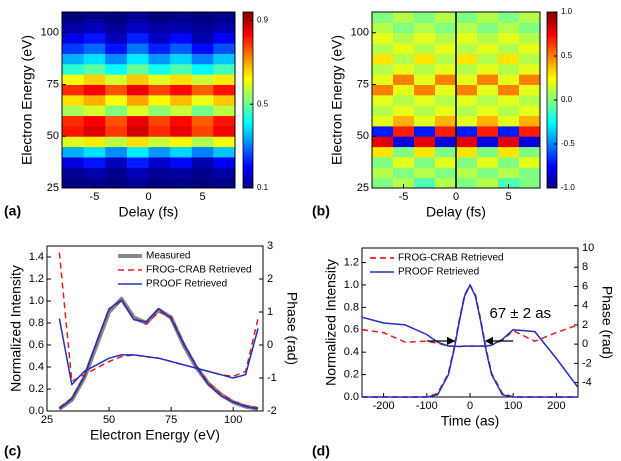  Describe the element at coordinates (470, 341) in the screenshot. I see `series-line` at that location.